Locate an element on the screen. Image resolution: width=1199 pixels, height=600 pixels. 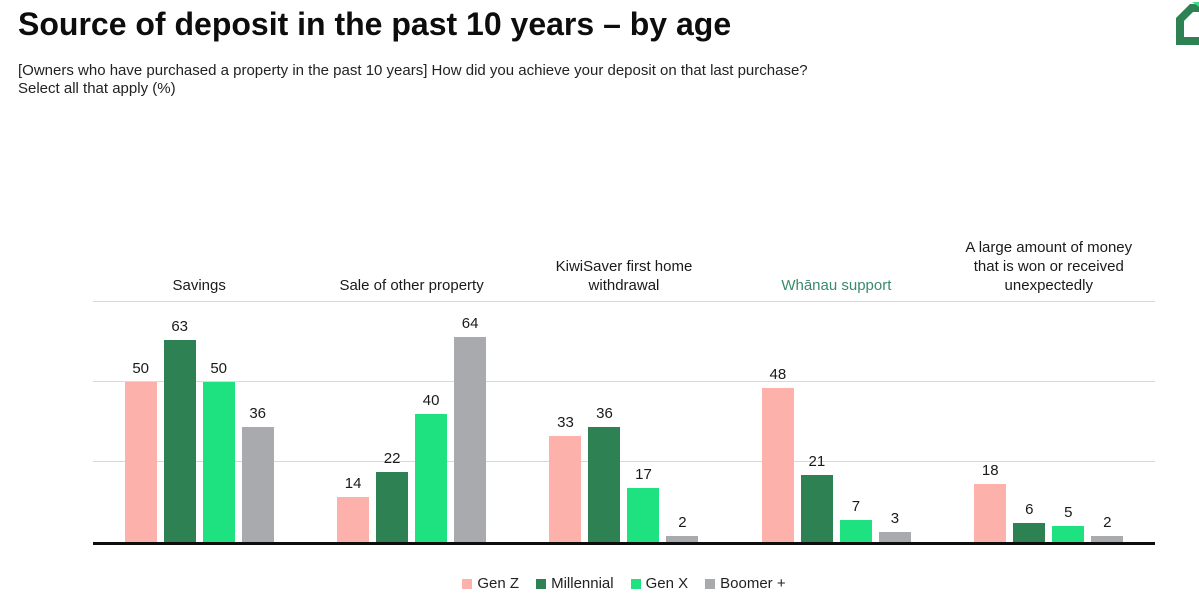
legend-item: Gen Z is located at coordinates (490, 583).